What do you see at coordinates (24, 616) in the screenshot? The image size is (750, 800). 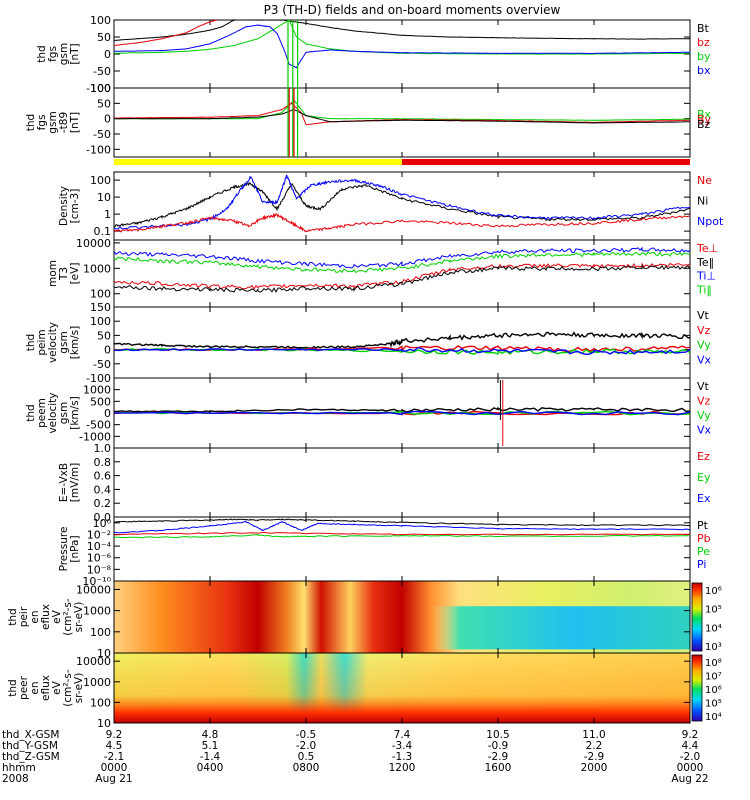 I see `y-axis-label: peir` at bounding box center [24, 616].